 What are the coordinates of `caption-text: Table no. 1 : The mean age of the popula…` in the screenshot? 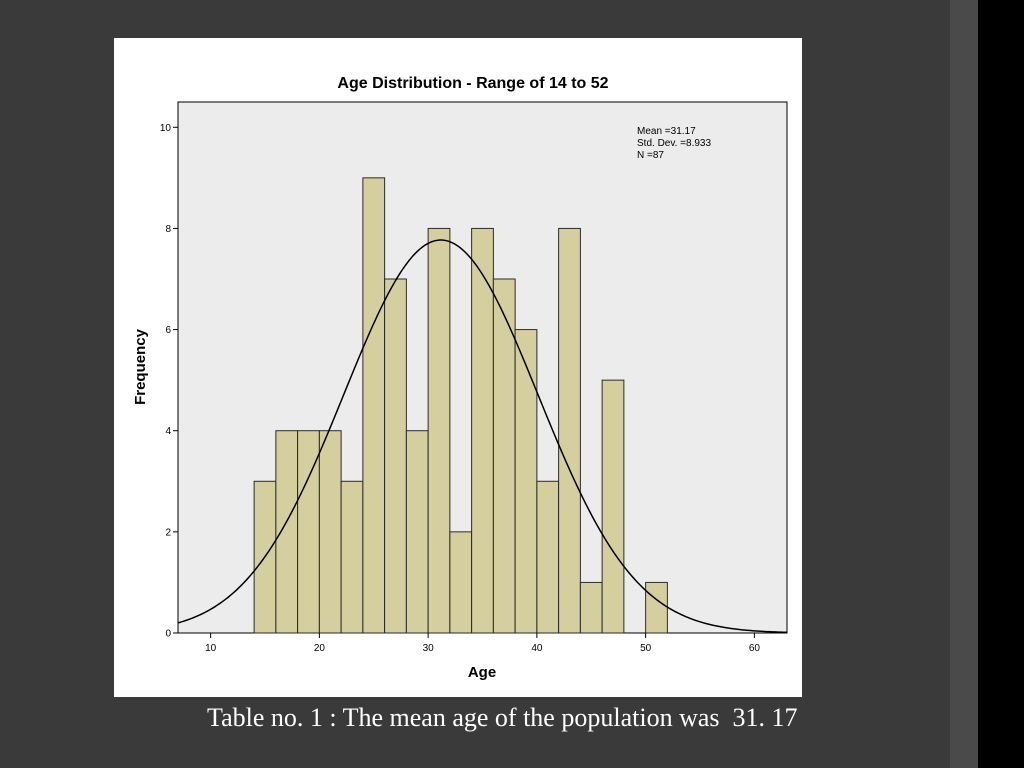 It's located at (502, 717).